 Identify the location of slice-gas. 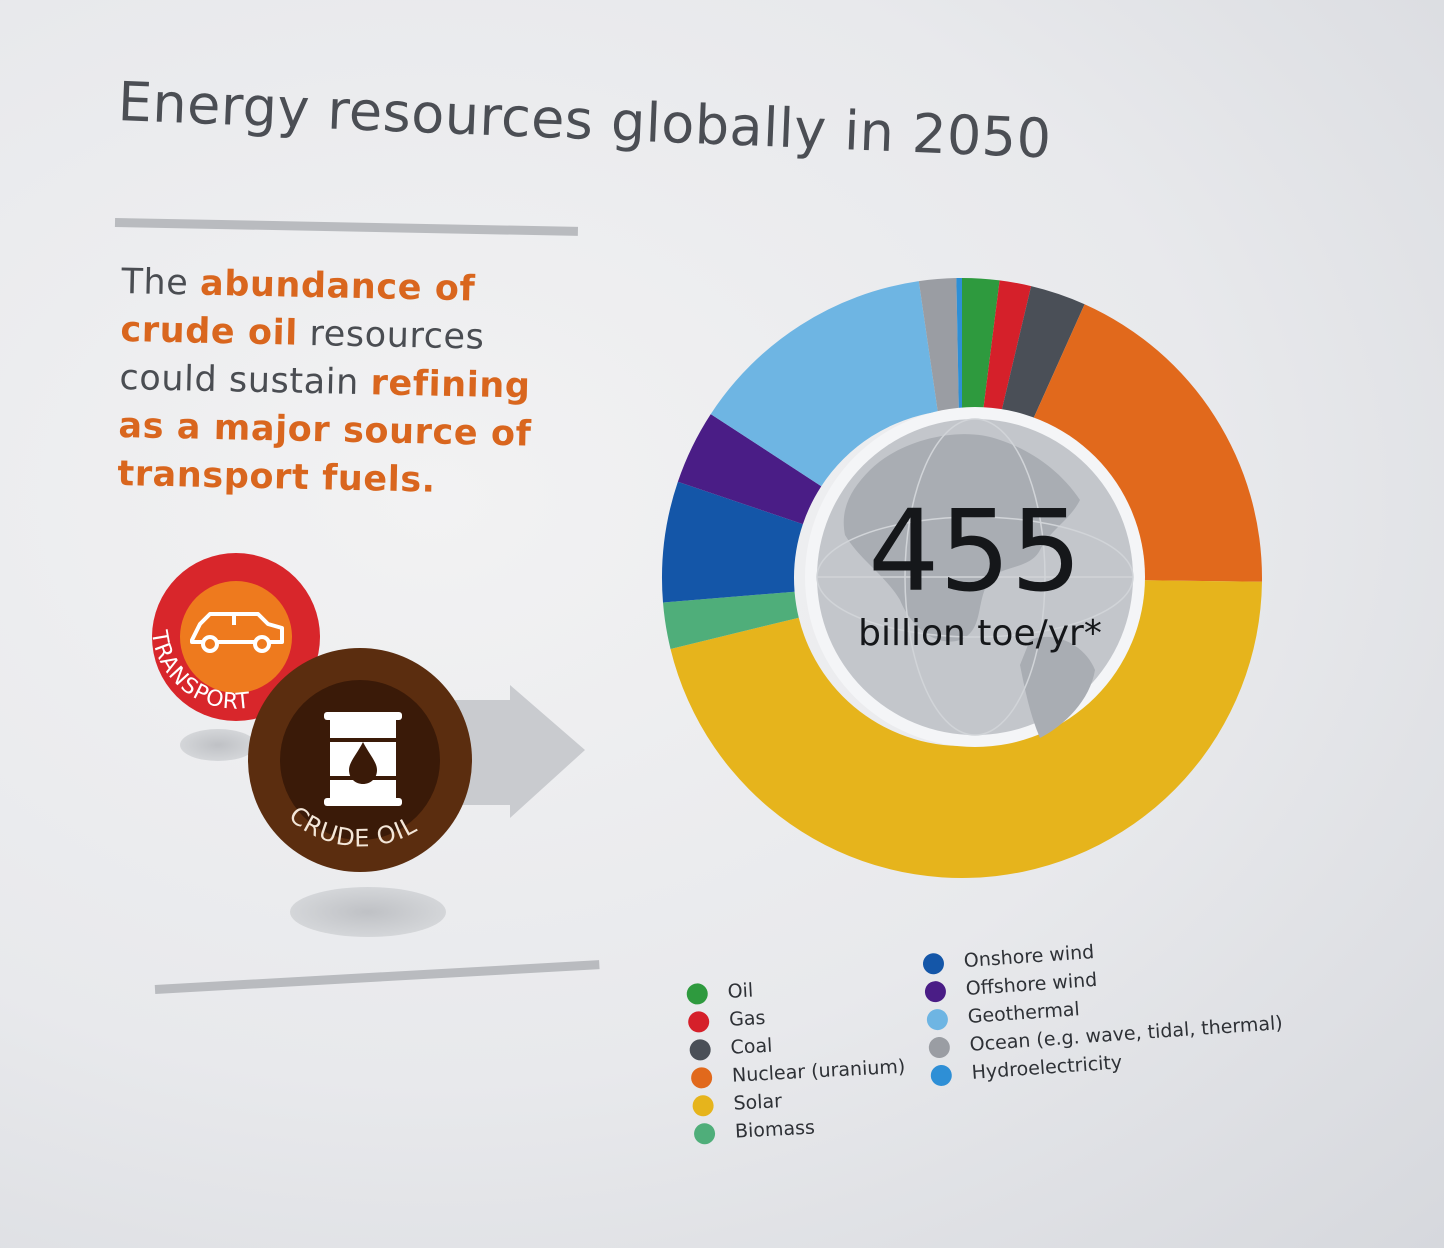
(1007, 347).